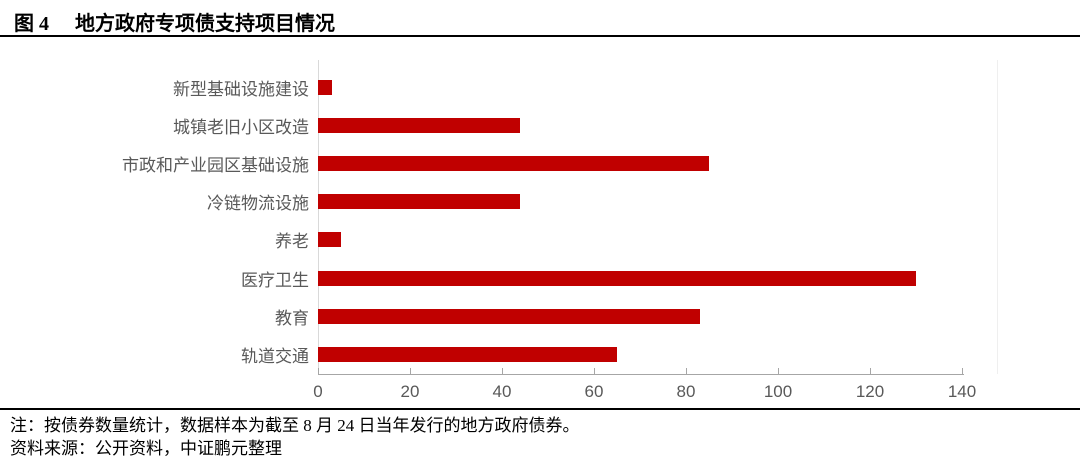  Describe the element at coordinates (31, 24) in the screenshot. I see `figure-number: 图 4` at that location.